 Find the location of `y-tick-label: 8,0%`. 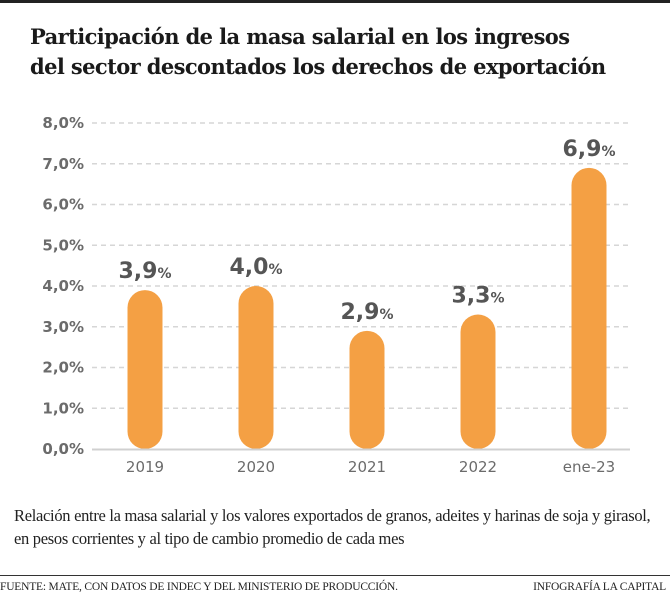

y-tick-label: 8,0% is located at coordinates (63, 123).